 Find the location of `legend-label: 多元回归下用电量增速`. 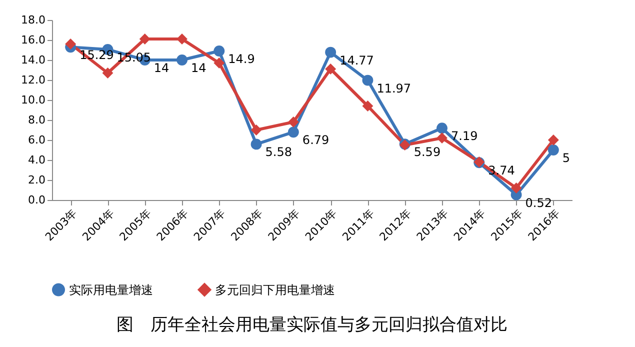

legend-label: 多元回归下用电量增速 is located at coordinates (275, 289).